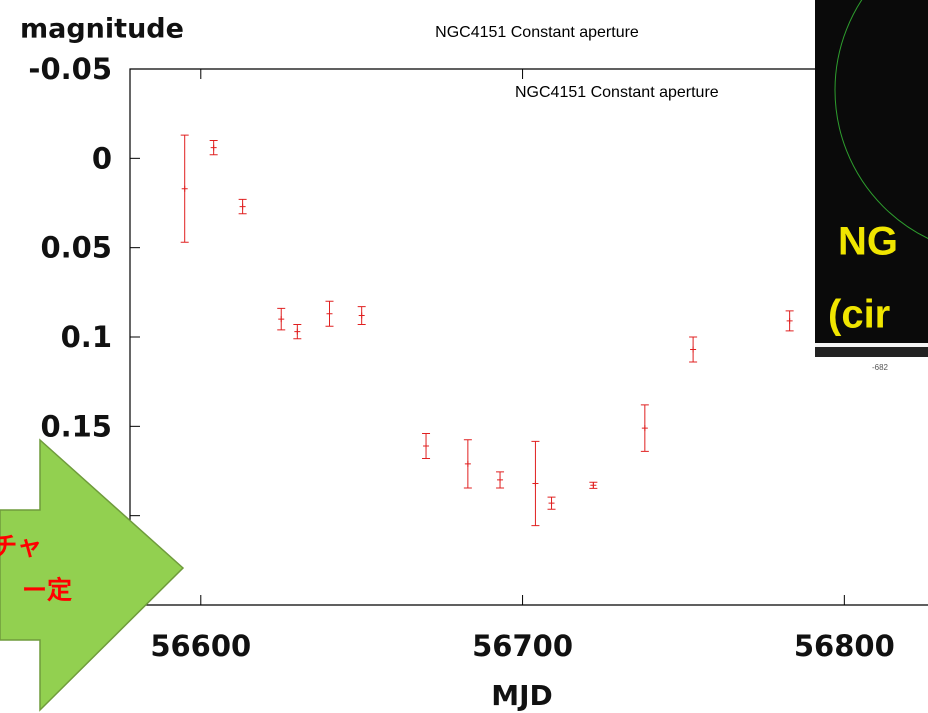 The height and width of the screenshot is (713, 928). I want to click on y-tick-label: 0, so click(102, 158).